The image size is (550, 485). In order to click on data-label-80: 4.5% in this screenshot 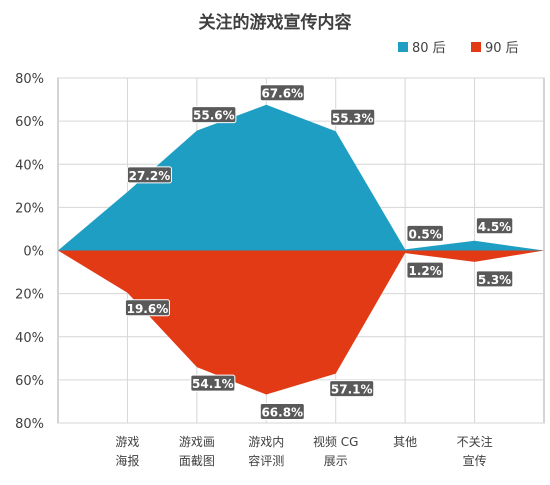, I will do `click(494, 227)`.